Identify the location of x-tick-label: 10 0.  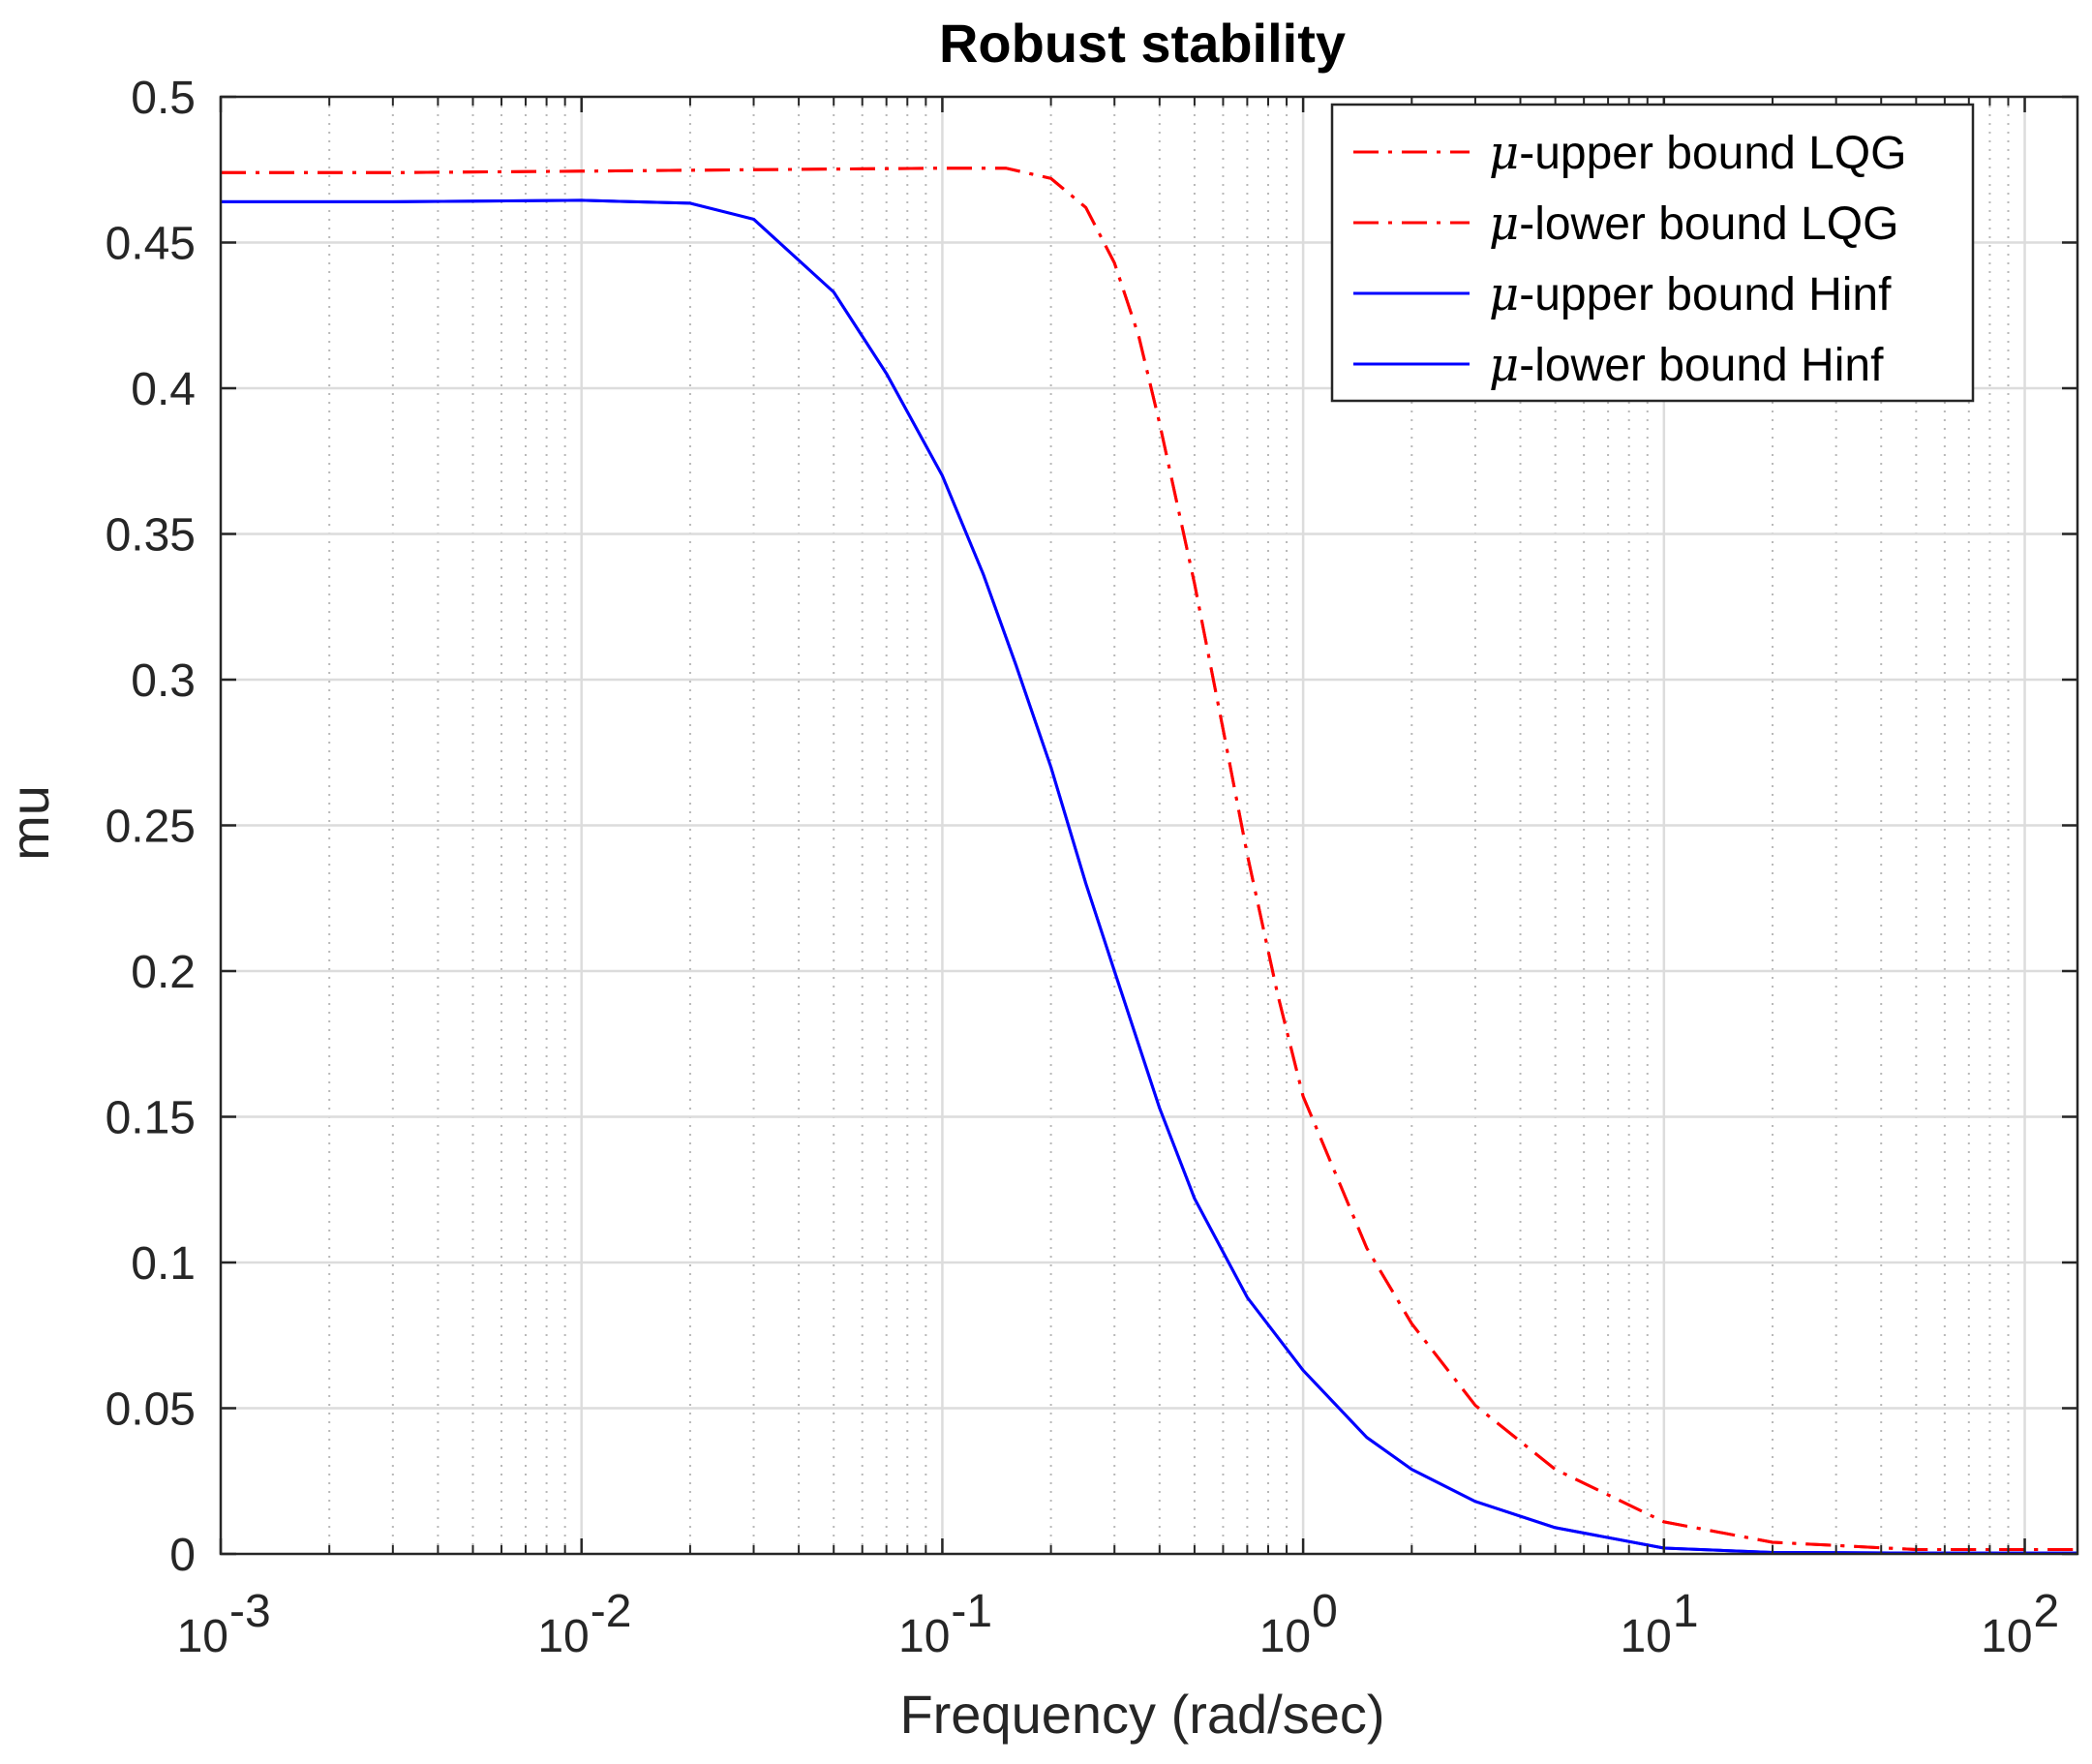
(1298, 1624).